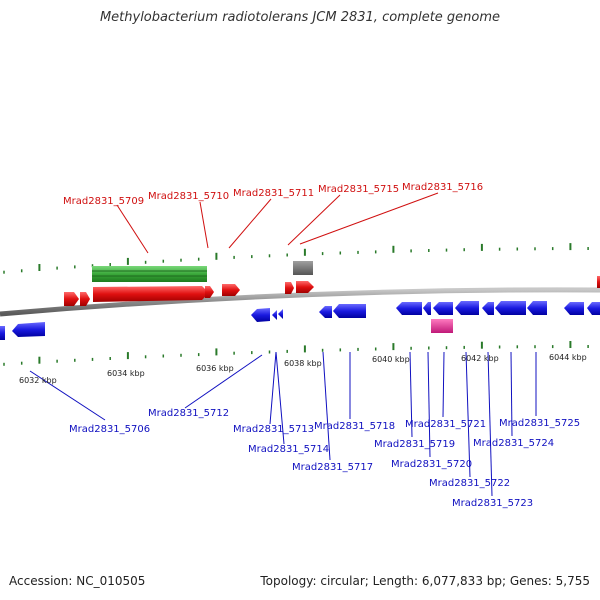 This screenshot has height=600, width=600. I want to click on pink-feature, so click(442, 326).